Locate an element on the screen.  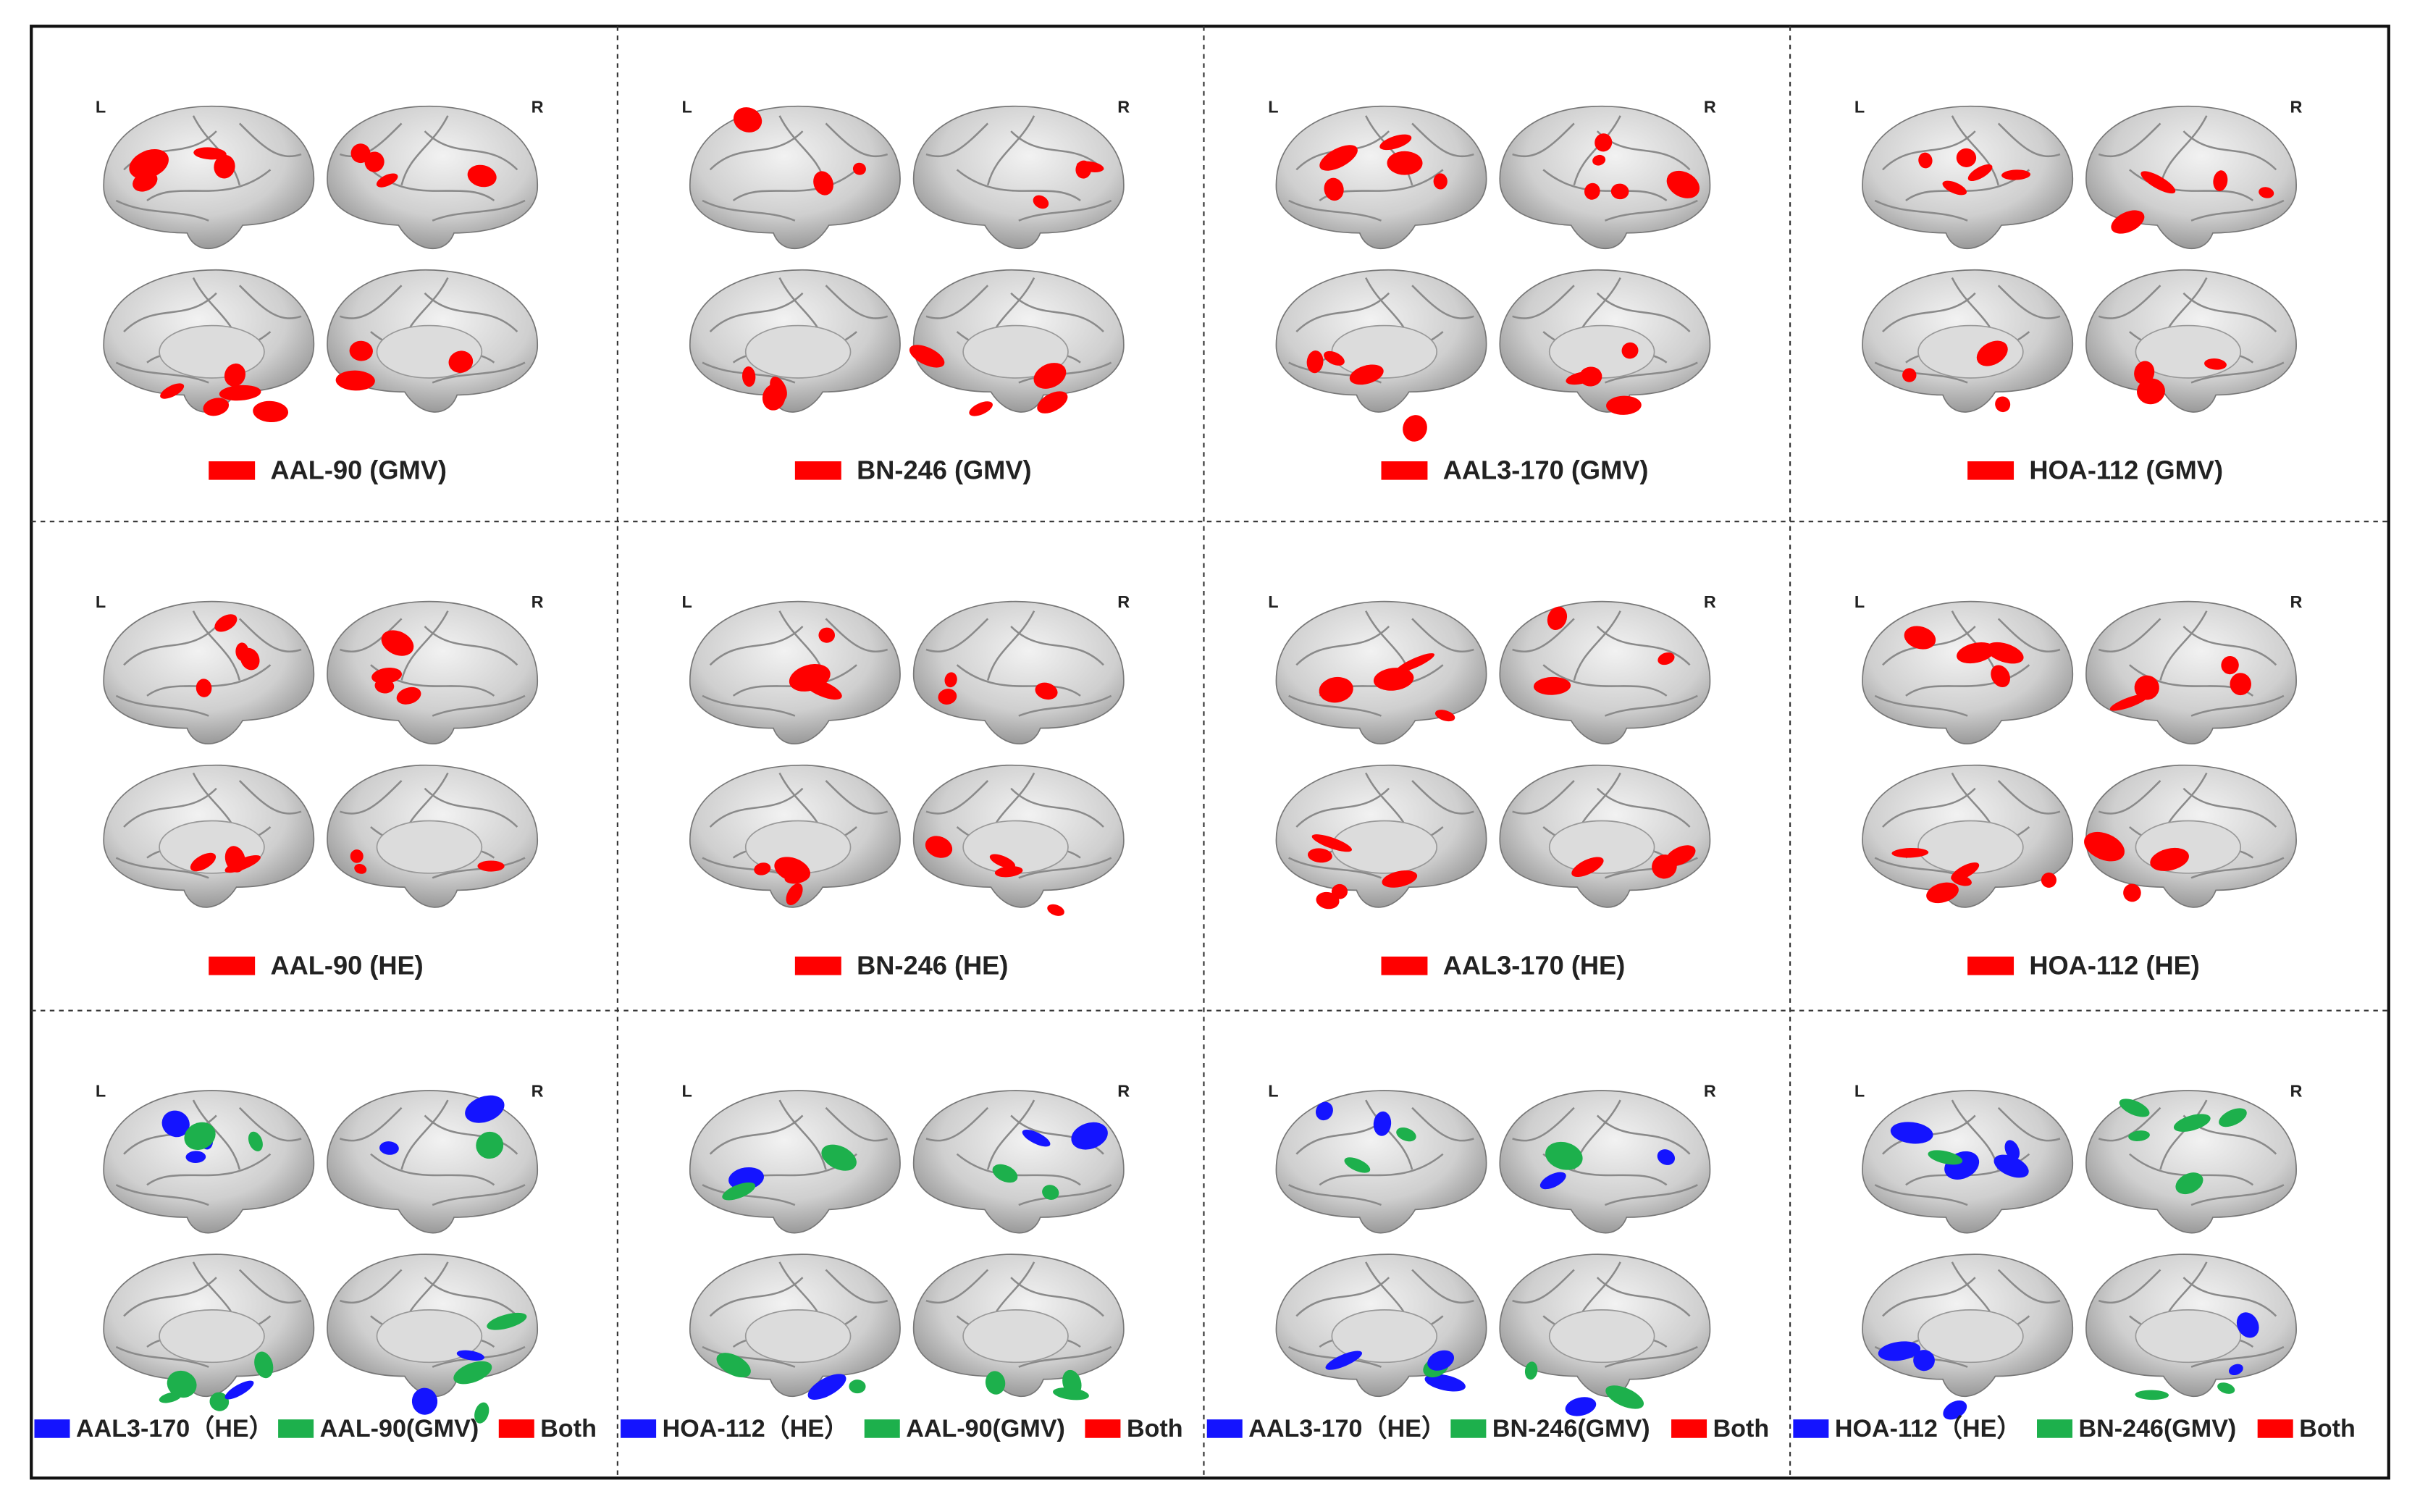
panel: L R AAL3-170（HE） AAL-90(GMV) Both is located at coordinates (316, 1262).